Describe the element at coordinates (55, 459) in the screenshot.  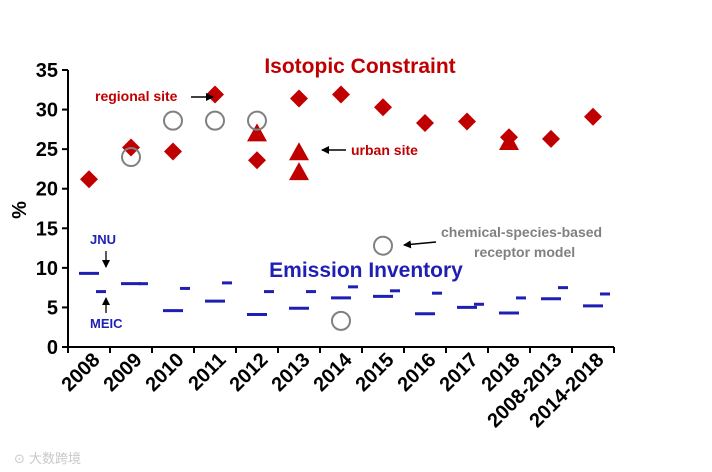
I see `watermark-text: 大数跨境` at that location.